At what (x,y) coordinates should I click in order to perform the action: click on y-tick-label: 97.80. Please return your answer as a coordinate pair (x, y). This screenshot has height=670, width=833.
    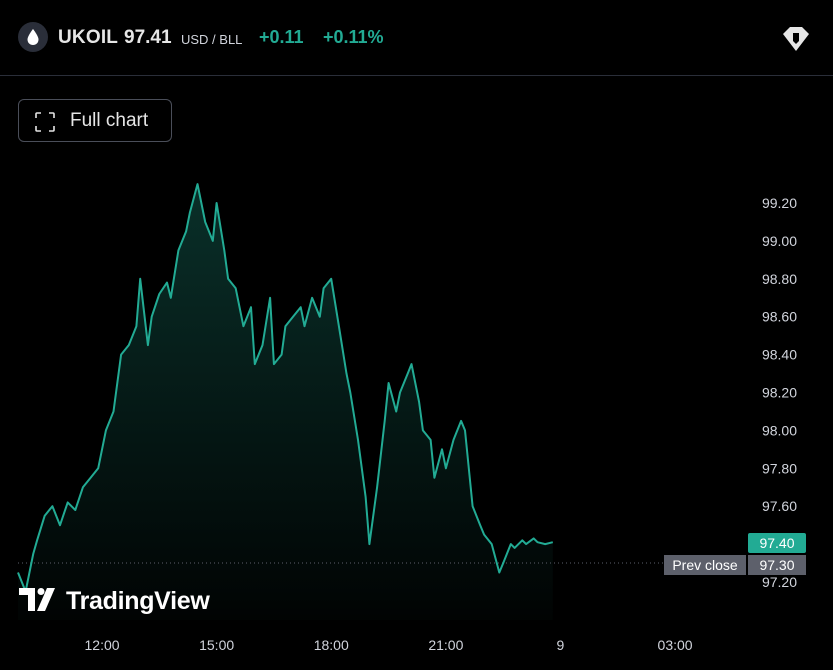
    Looking at the image, I should click on (779, 468).